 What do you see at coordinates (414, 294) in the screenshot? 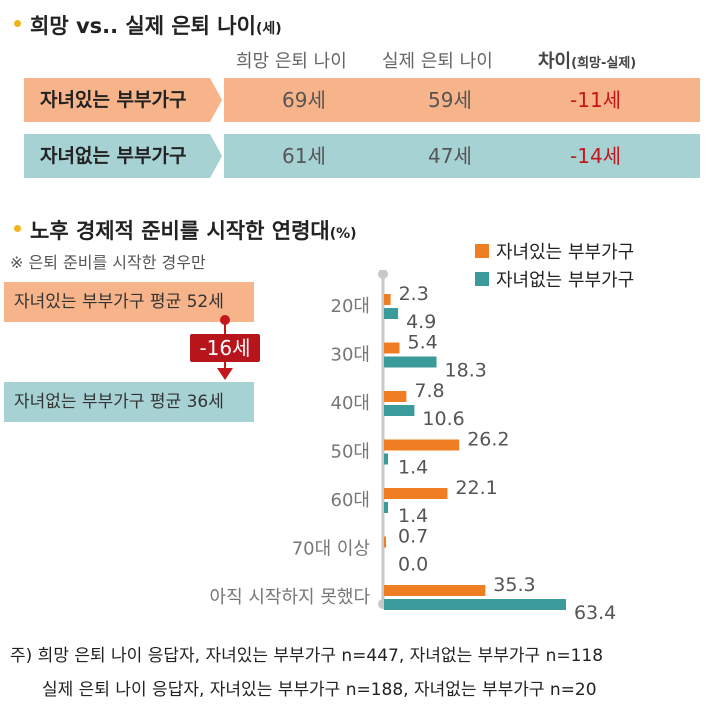
I see `bar-value-label: 2.3` at bounding box center [414, 294].